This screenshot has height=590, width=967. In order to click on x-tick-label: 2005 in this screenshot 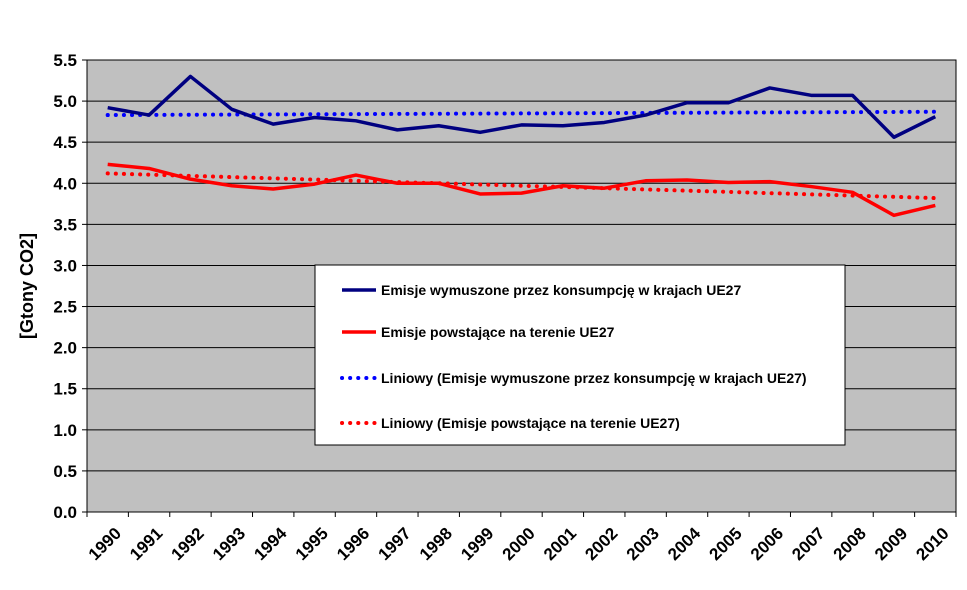, I will do `click(726, 544)`.